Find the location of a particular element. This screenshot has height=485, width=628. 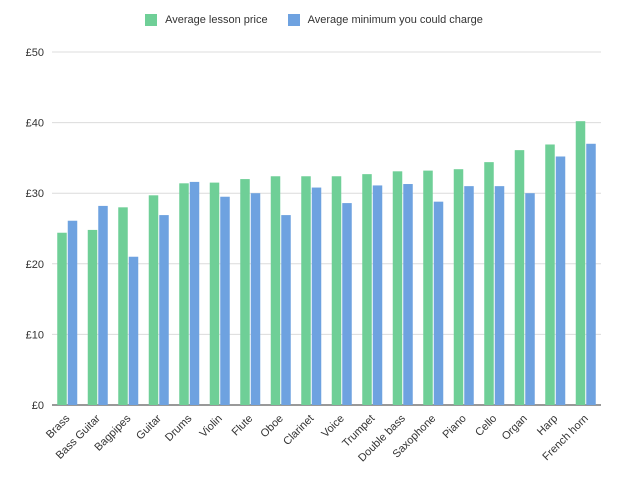

legend-item-minimum-charge: Average minimum you could charge is located at coordinates (385, 20).